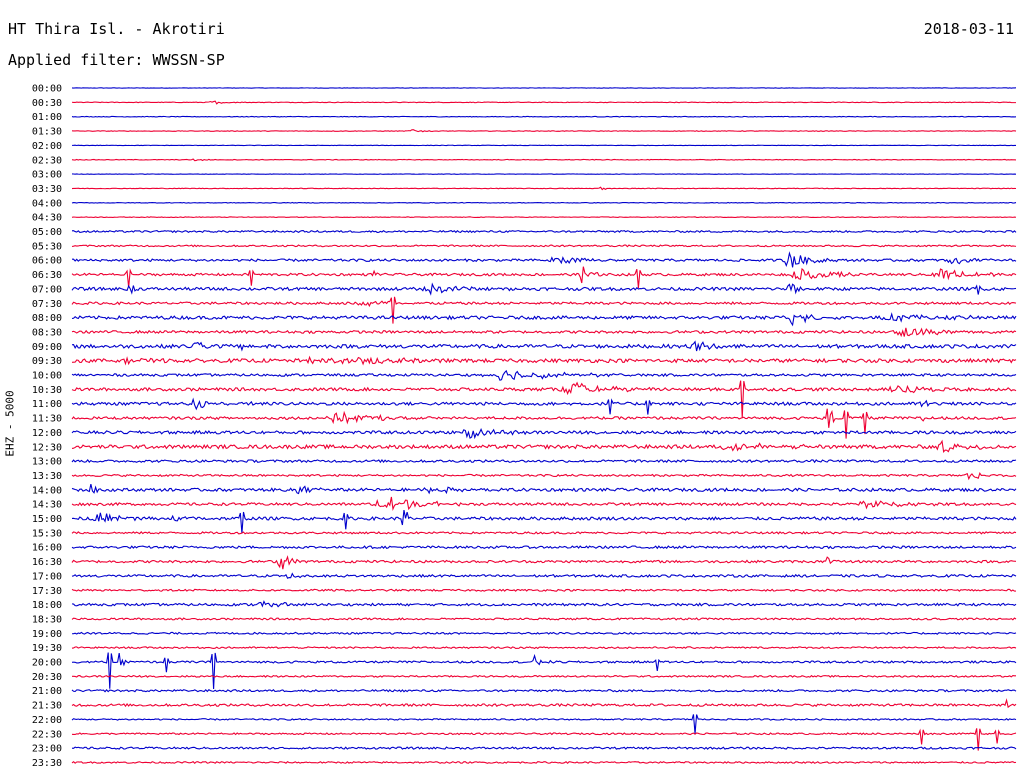 The width and height of the screenshot is (1024, 780). Describe the element at coordinates (47, 404) in the screenshot. I see `time-tick-label: 11:00` at that location.